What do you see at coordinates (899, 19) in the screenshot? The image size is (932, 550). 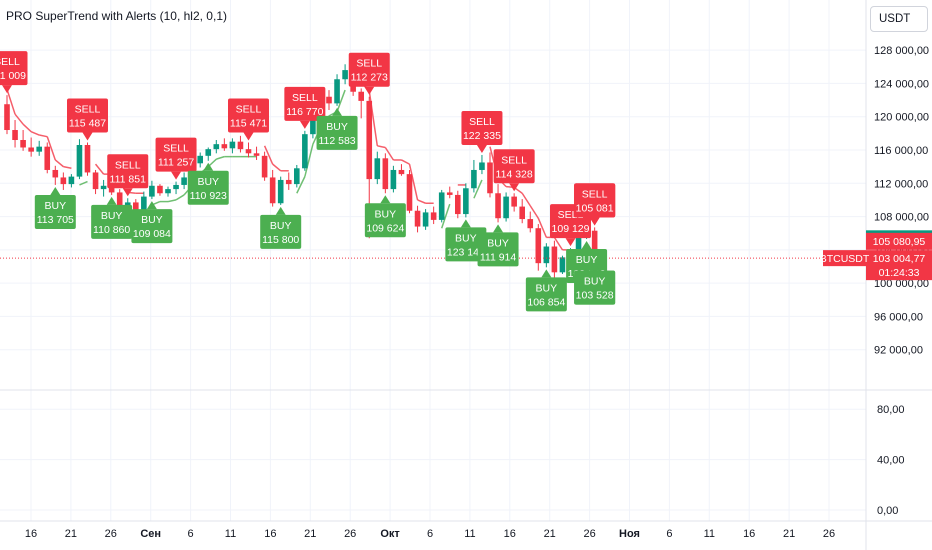 I see `currency-button: USDT` at bounding box center [899, 19].